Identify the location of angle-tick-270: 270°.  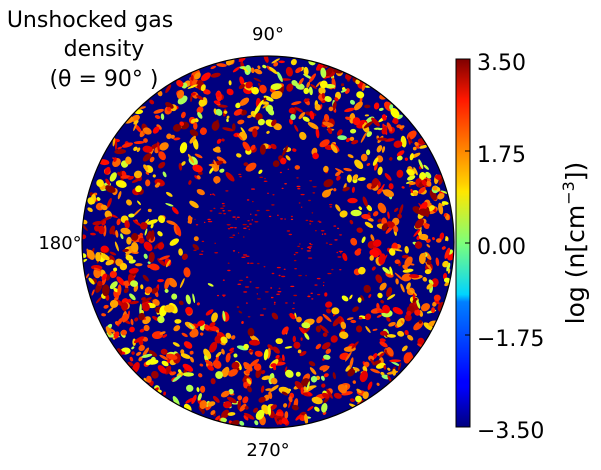
(267, 450).